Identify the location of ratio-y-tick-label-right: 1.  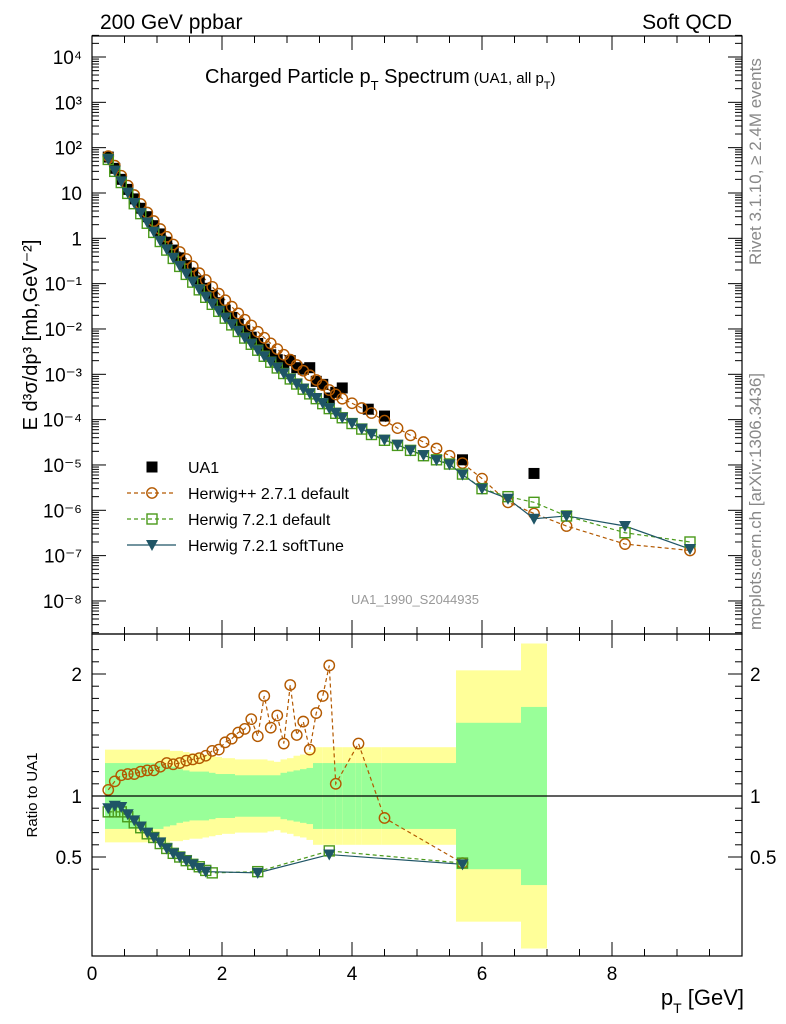
(755, 797).